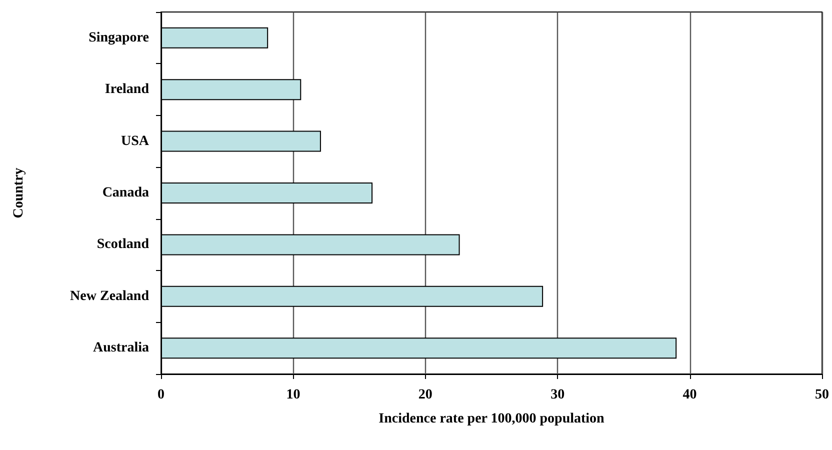  What do you see at coordinates (425, 395) in the screenshot?
I see `x-tick-label: 20` at bounding box center [425, 395].